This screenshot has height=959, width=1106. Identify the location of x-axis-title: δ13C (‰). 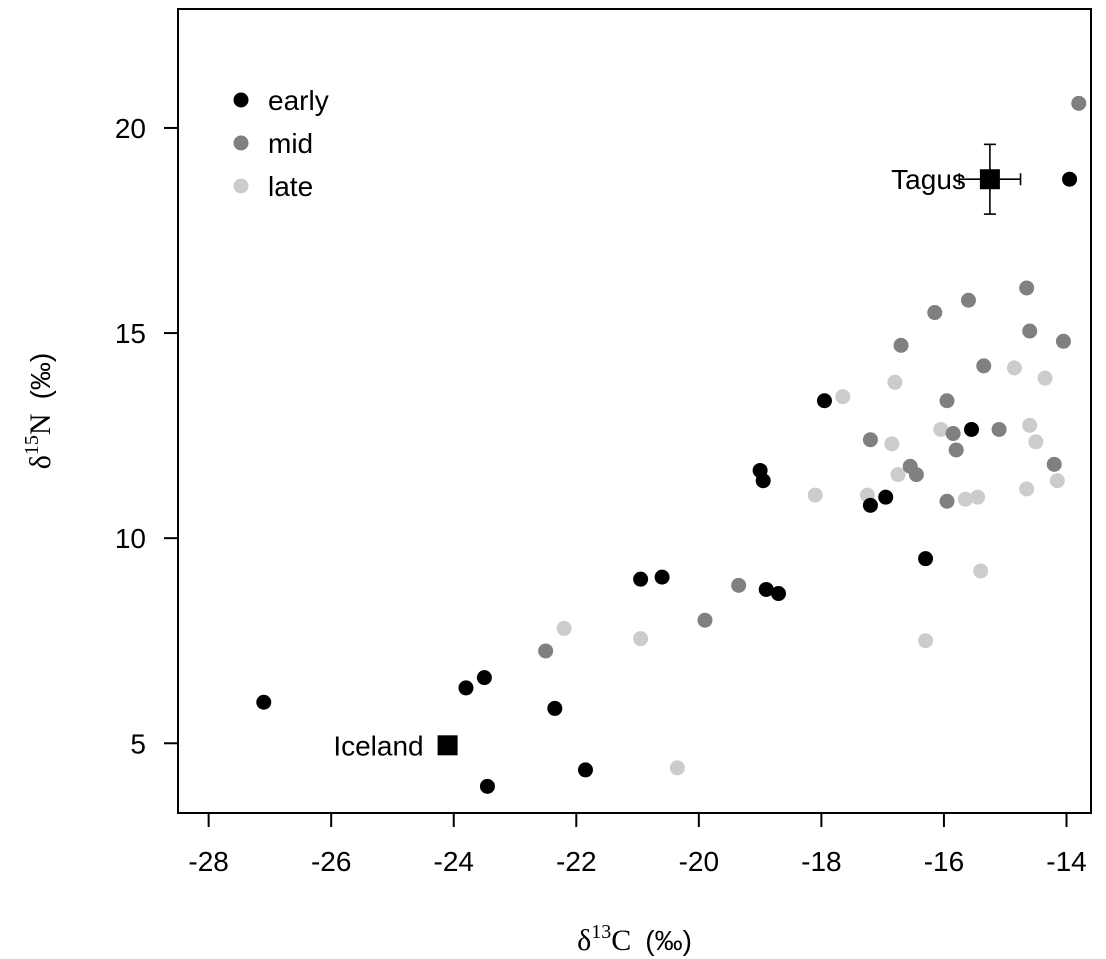
(634, 939).